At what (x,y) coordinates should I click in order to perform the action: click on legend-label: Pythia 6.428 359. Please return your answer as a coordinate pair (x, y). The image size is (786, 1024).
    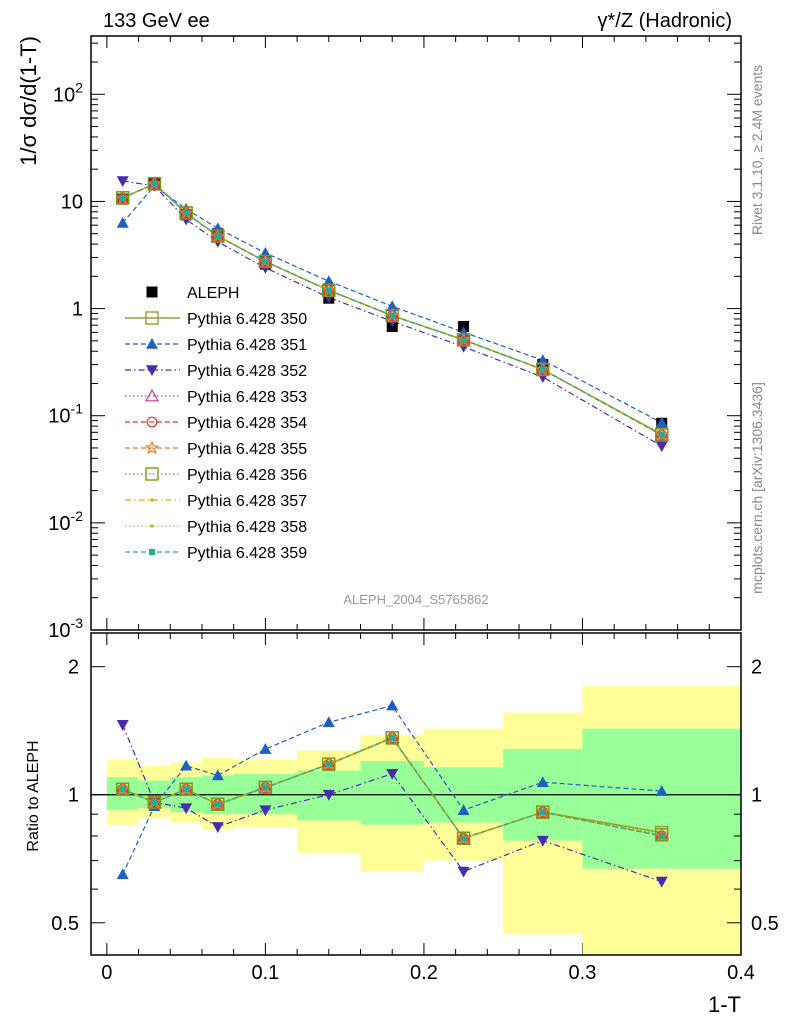
    Looking at the image, I should click on (247, 553).